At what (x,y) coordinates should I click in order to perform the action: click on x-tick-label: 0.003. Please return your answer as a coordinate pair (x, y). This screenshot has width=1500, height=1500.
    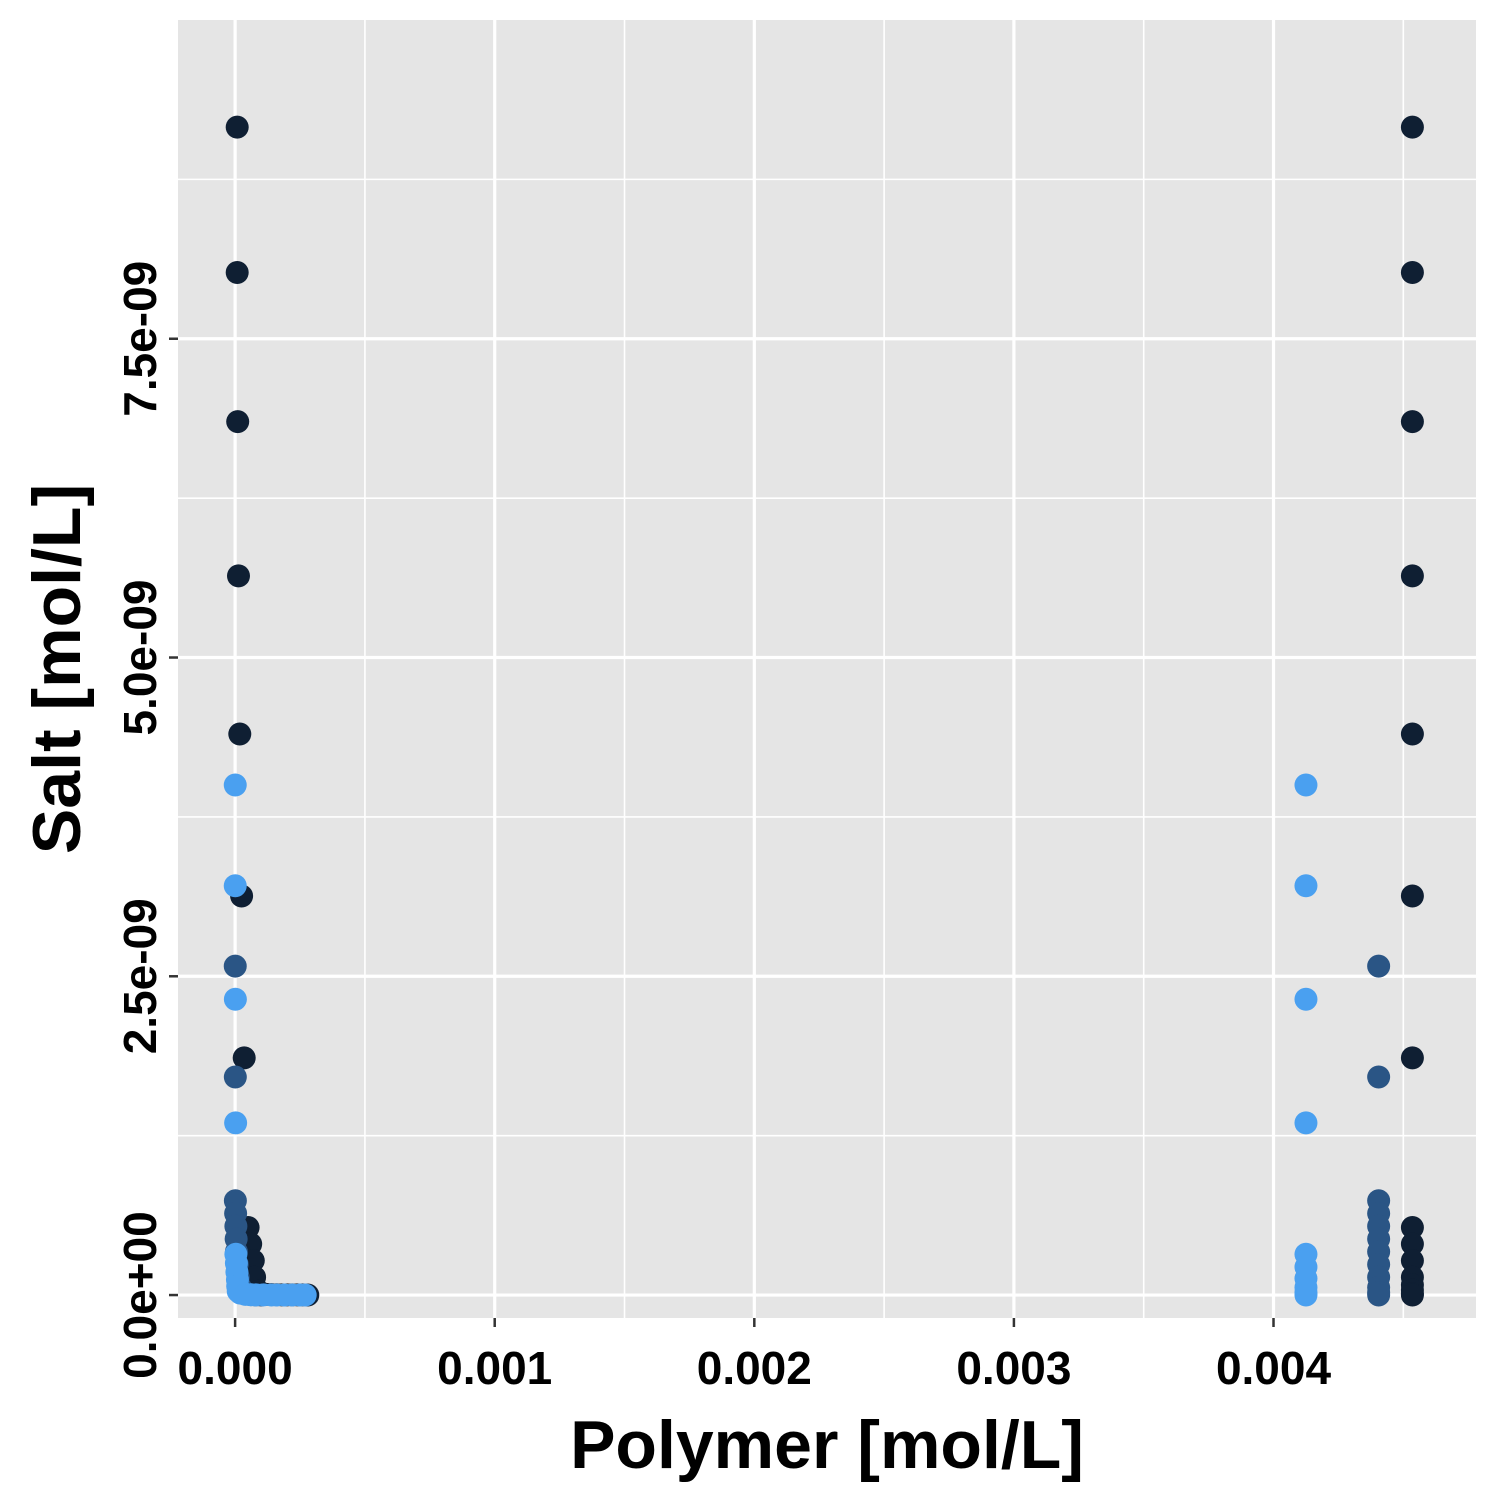
    Looking at the image, I should click on (1013, 1368).